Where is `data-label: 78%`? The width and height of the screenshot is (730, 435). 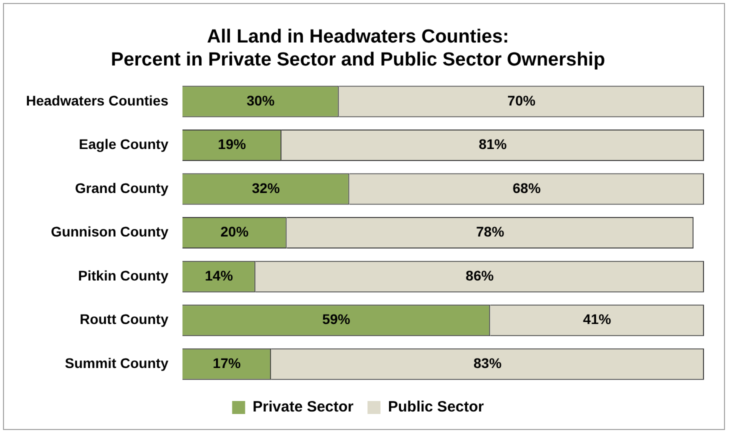 data-label: 78% is located at coordinates (490, 232).